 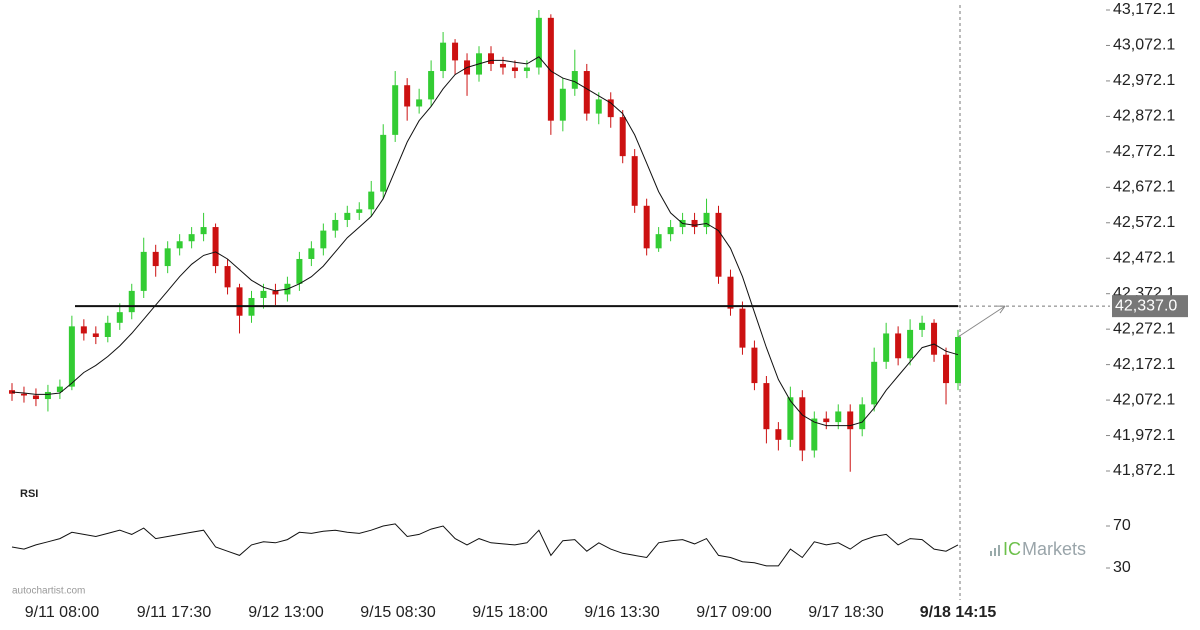 I want to click on rsi-tick-label: 30, so click(x=1122, y=567).